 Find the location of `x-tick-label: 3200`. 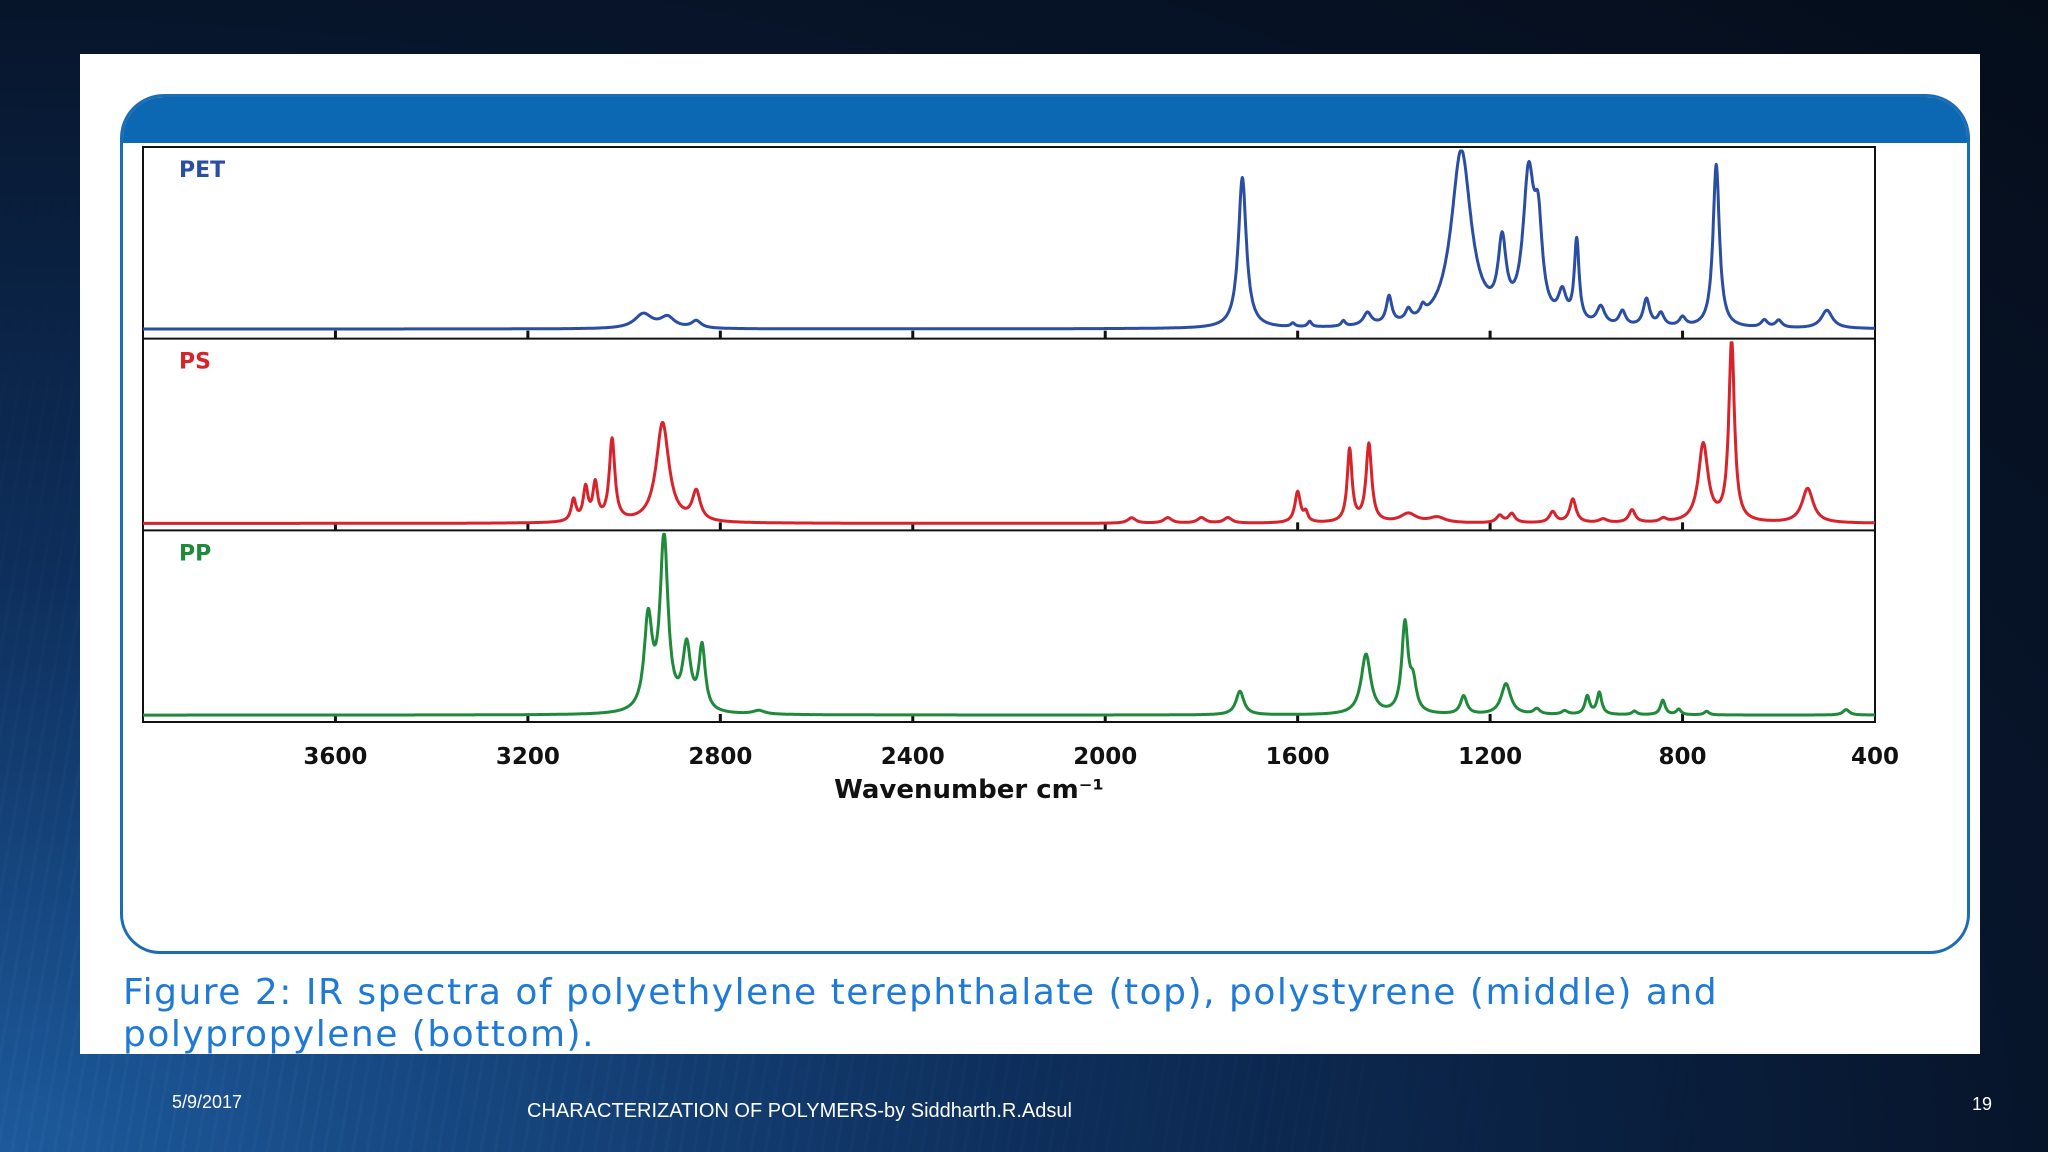

x-tick-label: 3200 is located at coordinates (528, 757).